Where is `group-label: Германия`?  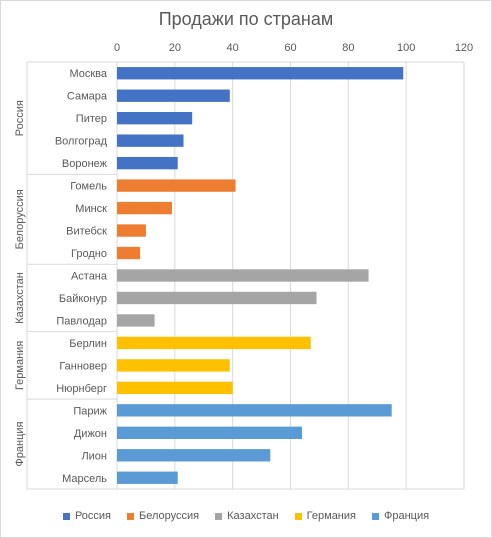
group-label: Германия is located at coordinates (20, 365).